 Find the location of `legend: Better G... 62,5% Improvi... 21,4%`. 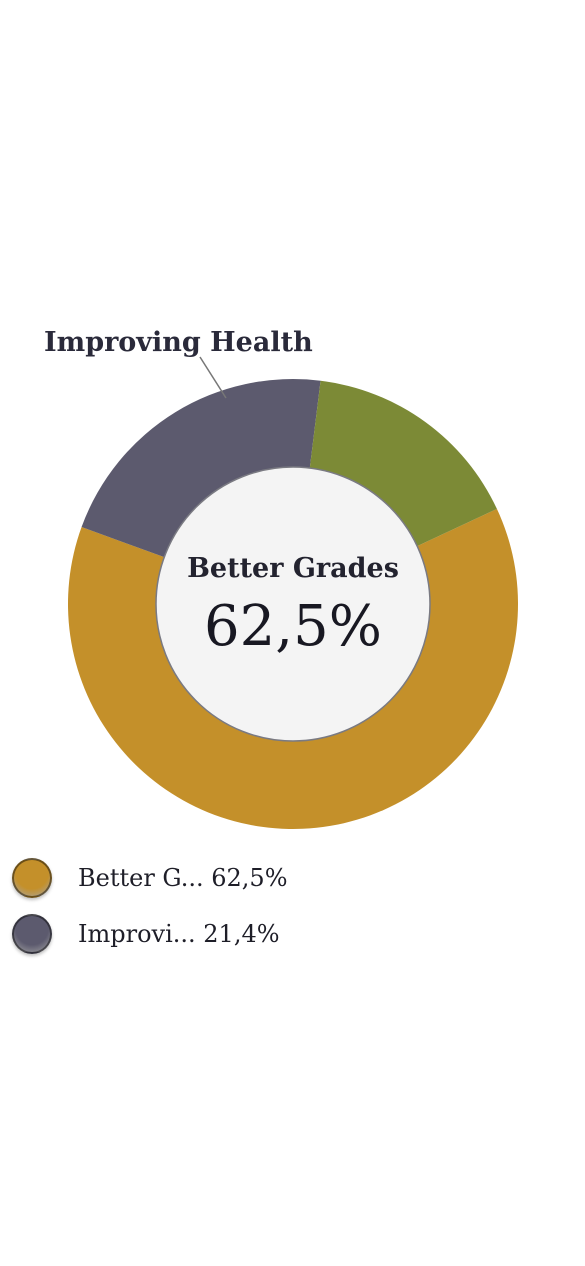

legend: Better G... 62,5% Improvi... 21,4% is located at coordinates (292, 906).